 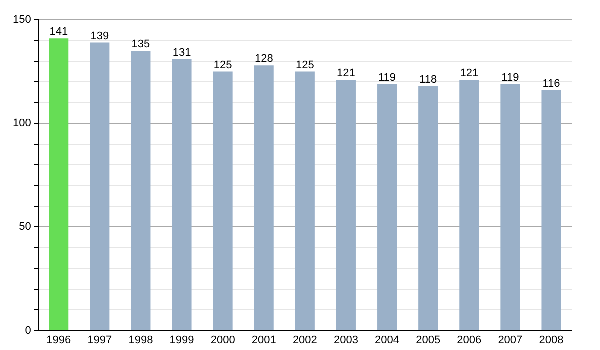 I want to click on x-tick-label: 2007, so click(x=510, y=340).